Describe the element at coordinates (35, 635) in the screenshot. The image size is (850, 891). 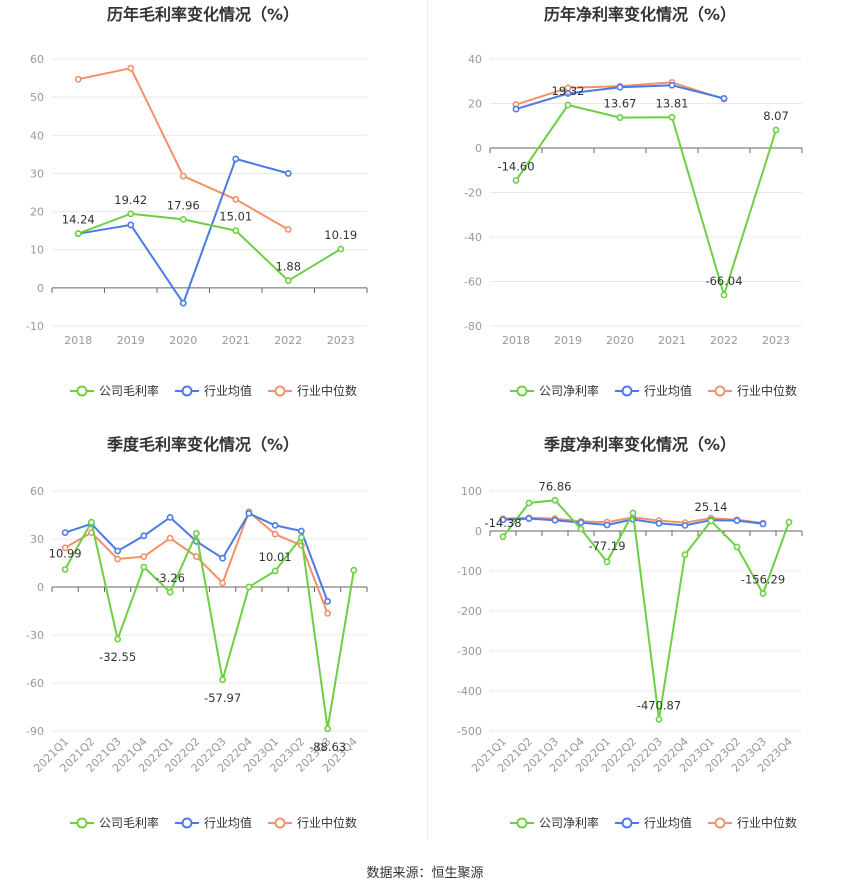
I see `y-tick-label: -30` at that location.